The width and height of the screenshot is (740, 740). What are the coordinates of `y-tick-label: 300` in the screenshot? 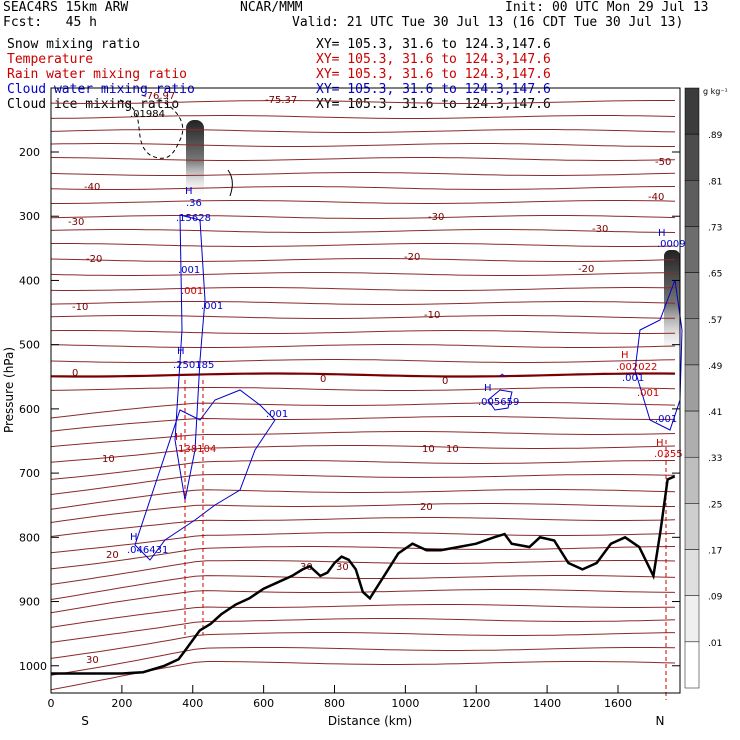 It's located at (29, 216).